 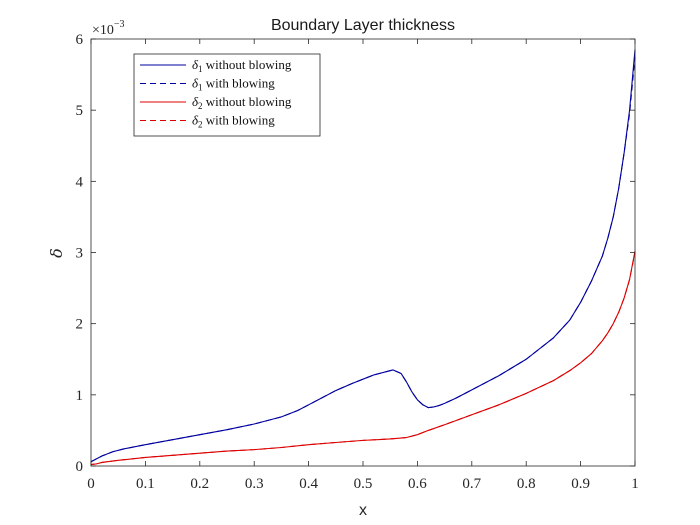 I want to click on x-tick-label: 0, so click(x=91, y=484).